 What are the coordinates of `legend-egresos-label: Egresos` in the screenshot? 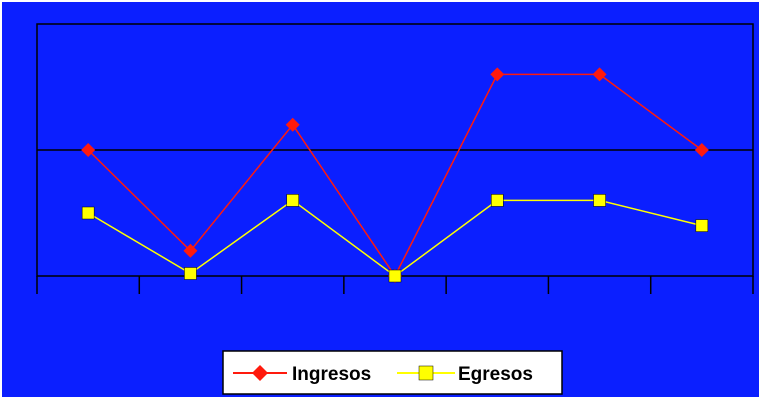 It's located at (495, 374).